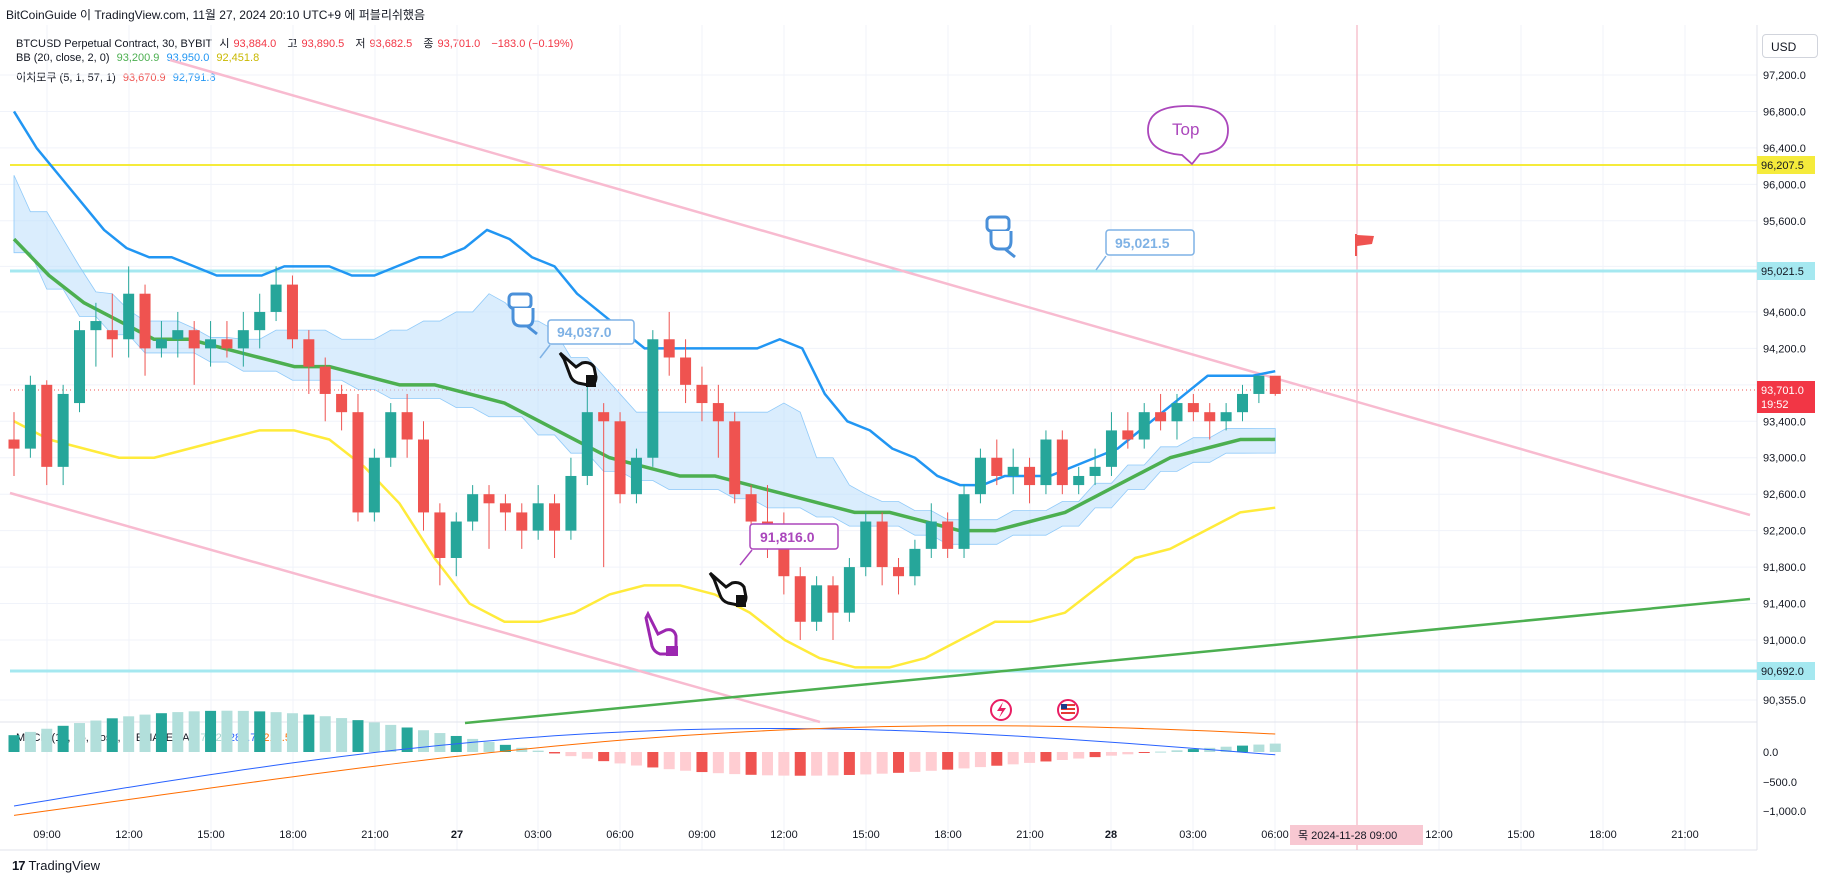 The image size is (1835, 883). Describe the element at coordinates (47, 835) in the screenshot. I see `time-tick-label: 09:00` at that location.